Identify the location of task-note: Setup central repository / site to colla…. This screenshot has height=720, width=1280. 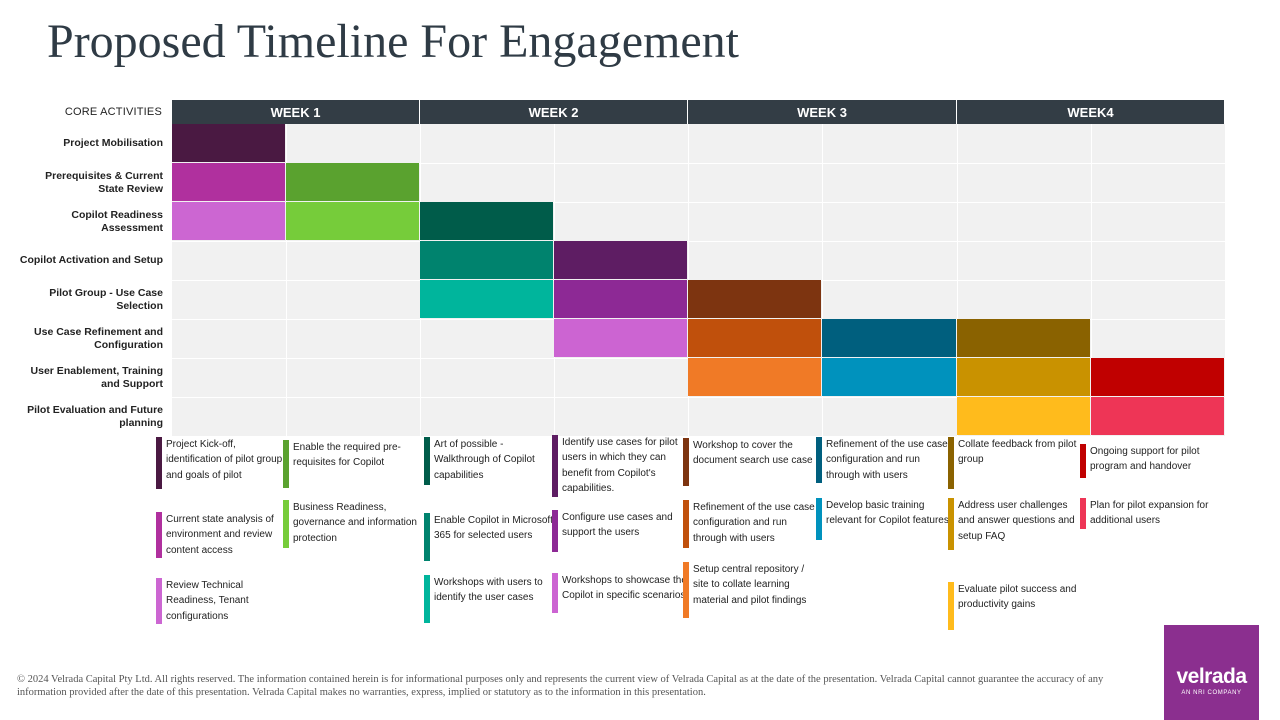
(750, 590).